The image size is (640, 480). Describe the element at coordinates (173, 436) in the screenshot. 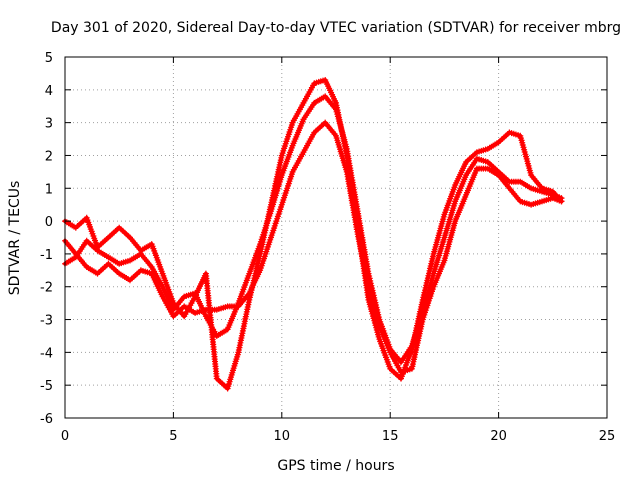

I see `x-tick-label: 5` at that location.